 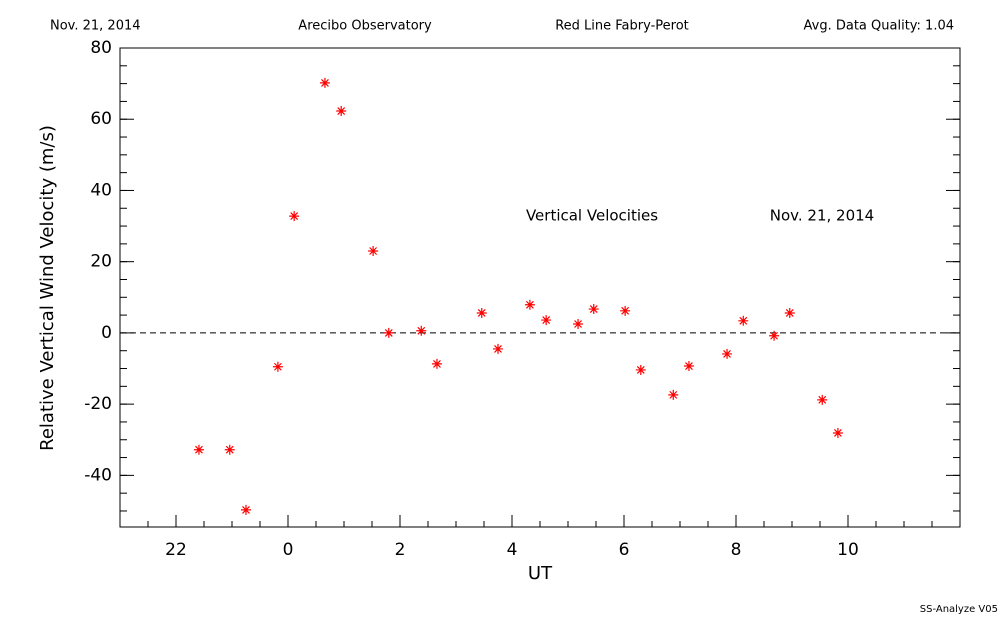 What do you see at coordinates (365, 26) in the screenshot?
I see `header-site: Arecibo Observatory` at bounding box center [365, 26].